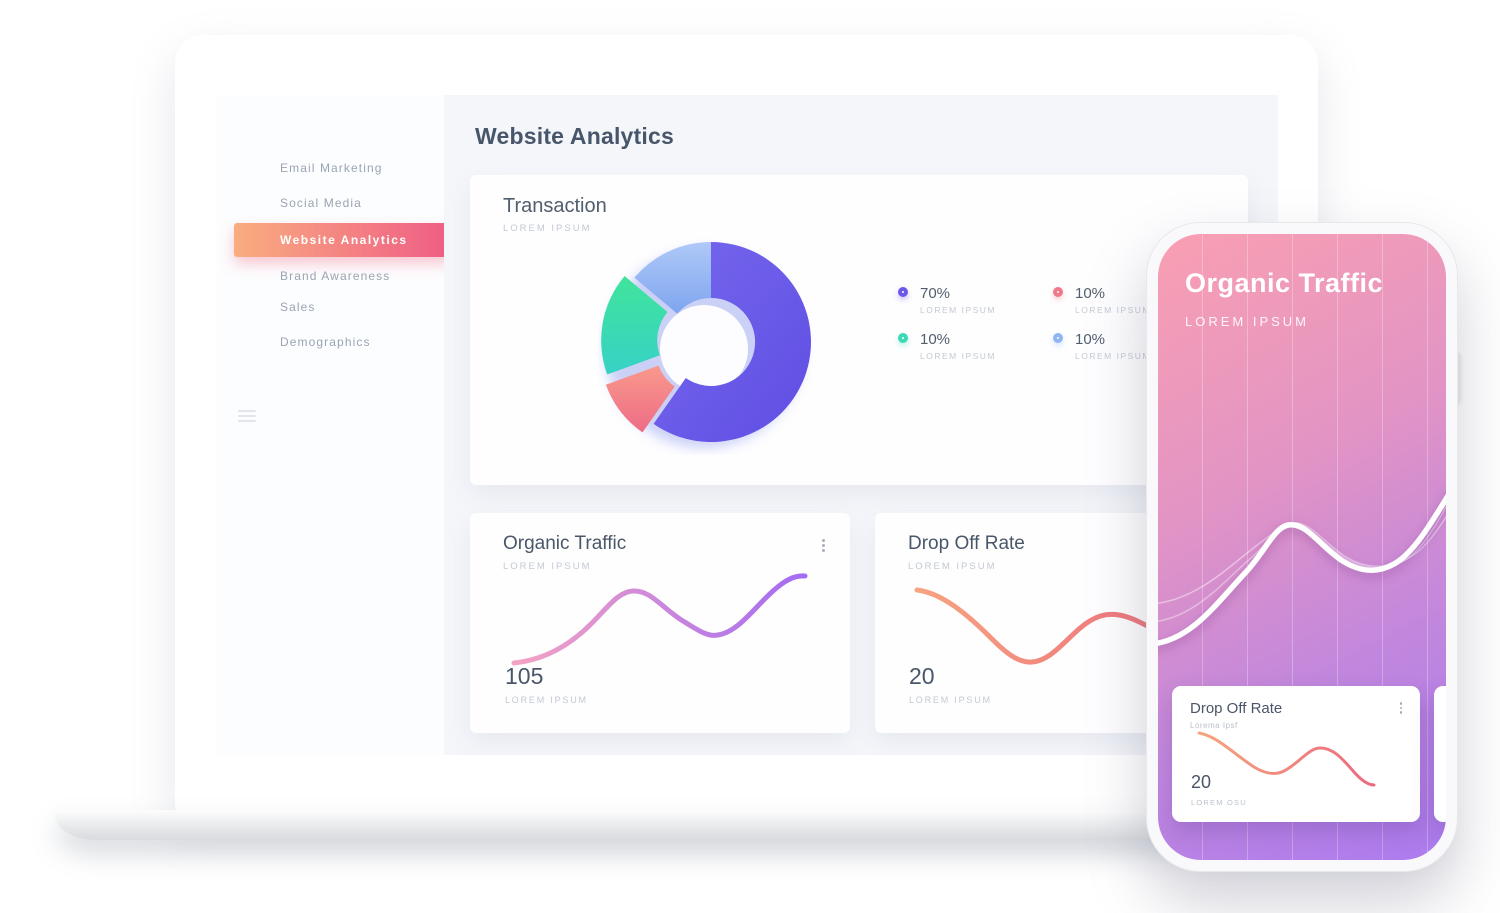 This screenshot has height=913, width=1500. I want to click on dropoff-metric-label: LOREM IPSUM, so click(950, 700).